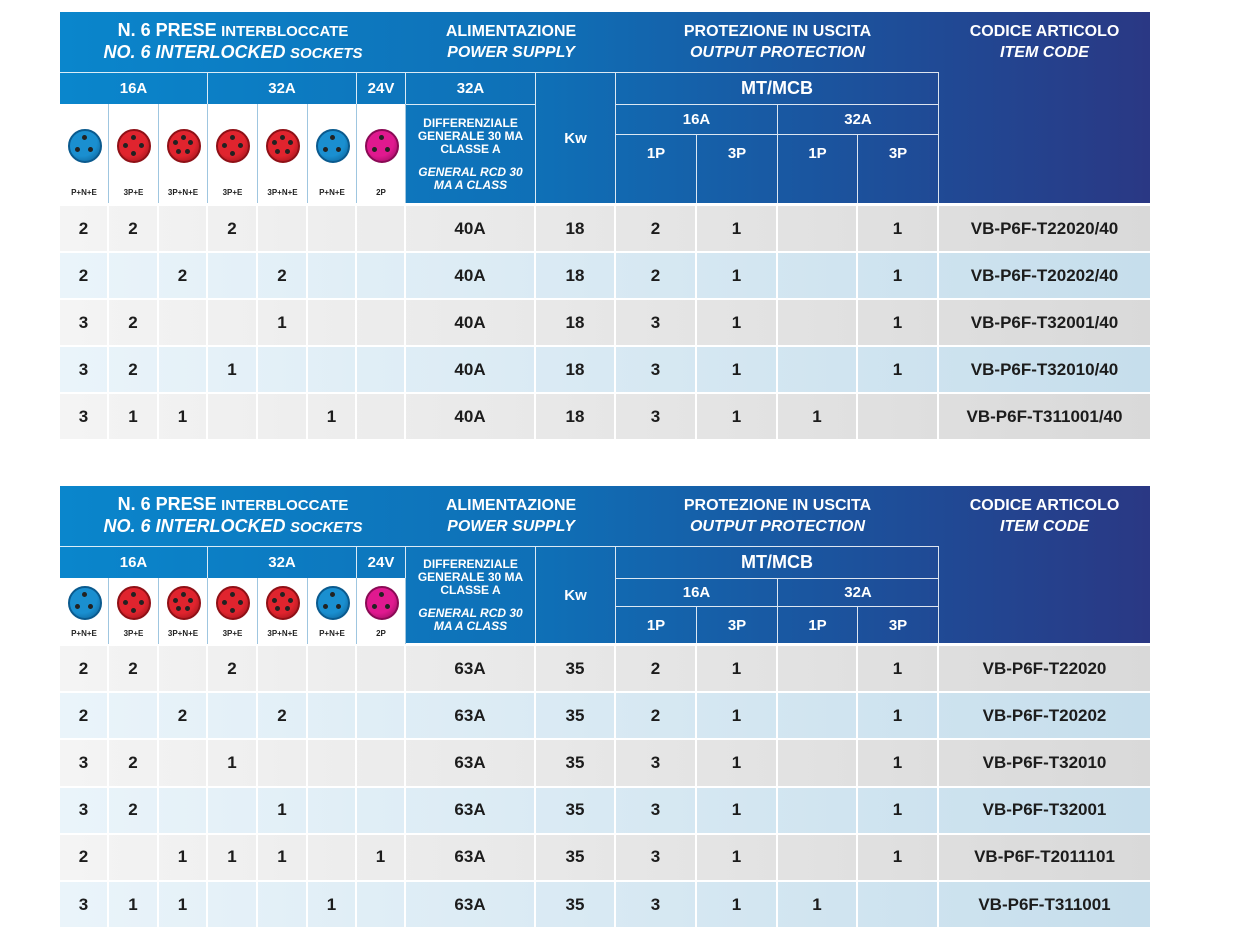 The width and height of the screenshot is (1240, 948). Describe the element at coordinates (282, 192) in the screenshot. I see `socket-label: 3P+N+E` at that location.